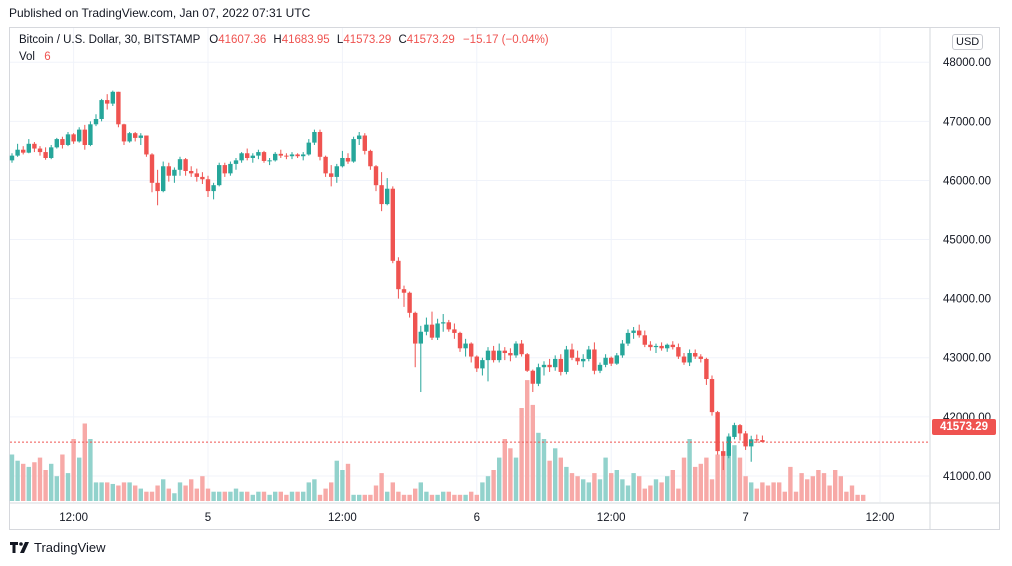 This screenshot has width=1012, height=566. Describe the element at coordinates (110, 40) in the screenshot. I see `symbol-name: Bitcoin / U.S. Dollar, 30, BITSTAMP` at that location.